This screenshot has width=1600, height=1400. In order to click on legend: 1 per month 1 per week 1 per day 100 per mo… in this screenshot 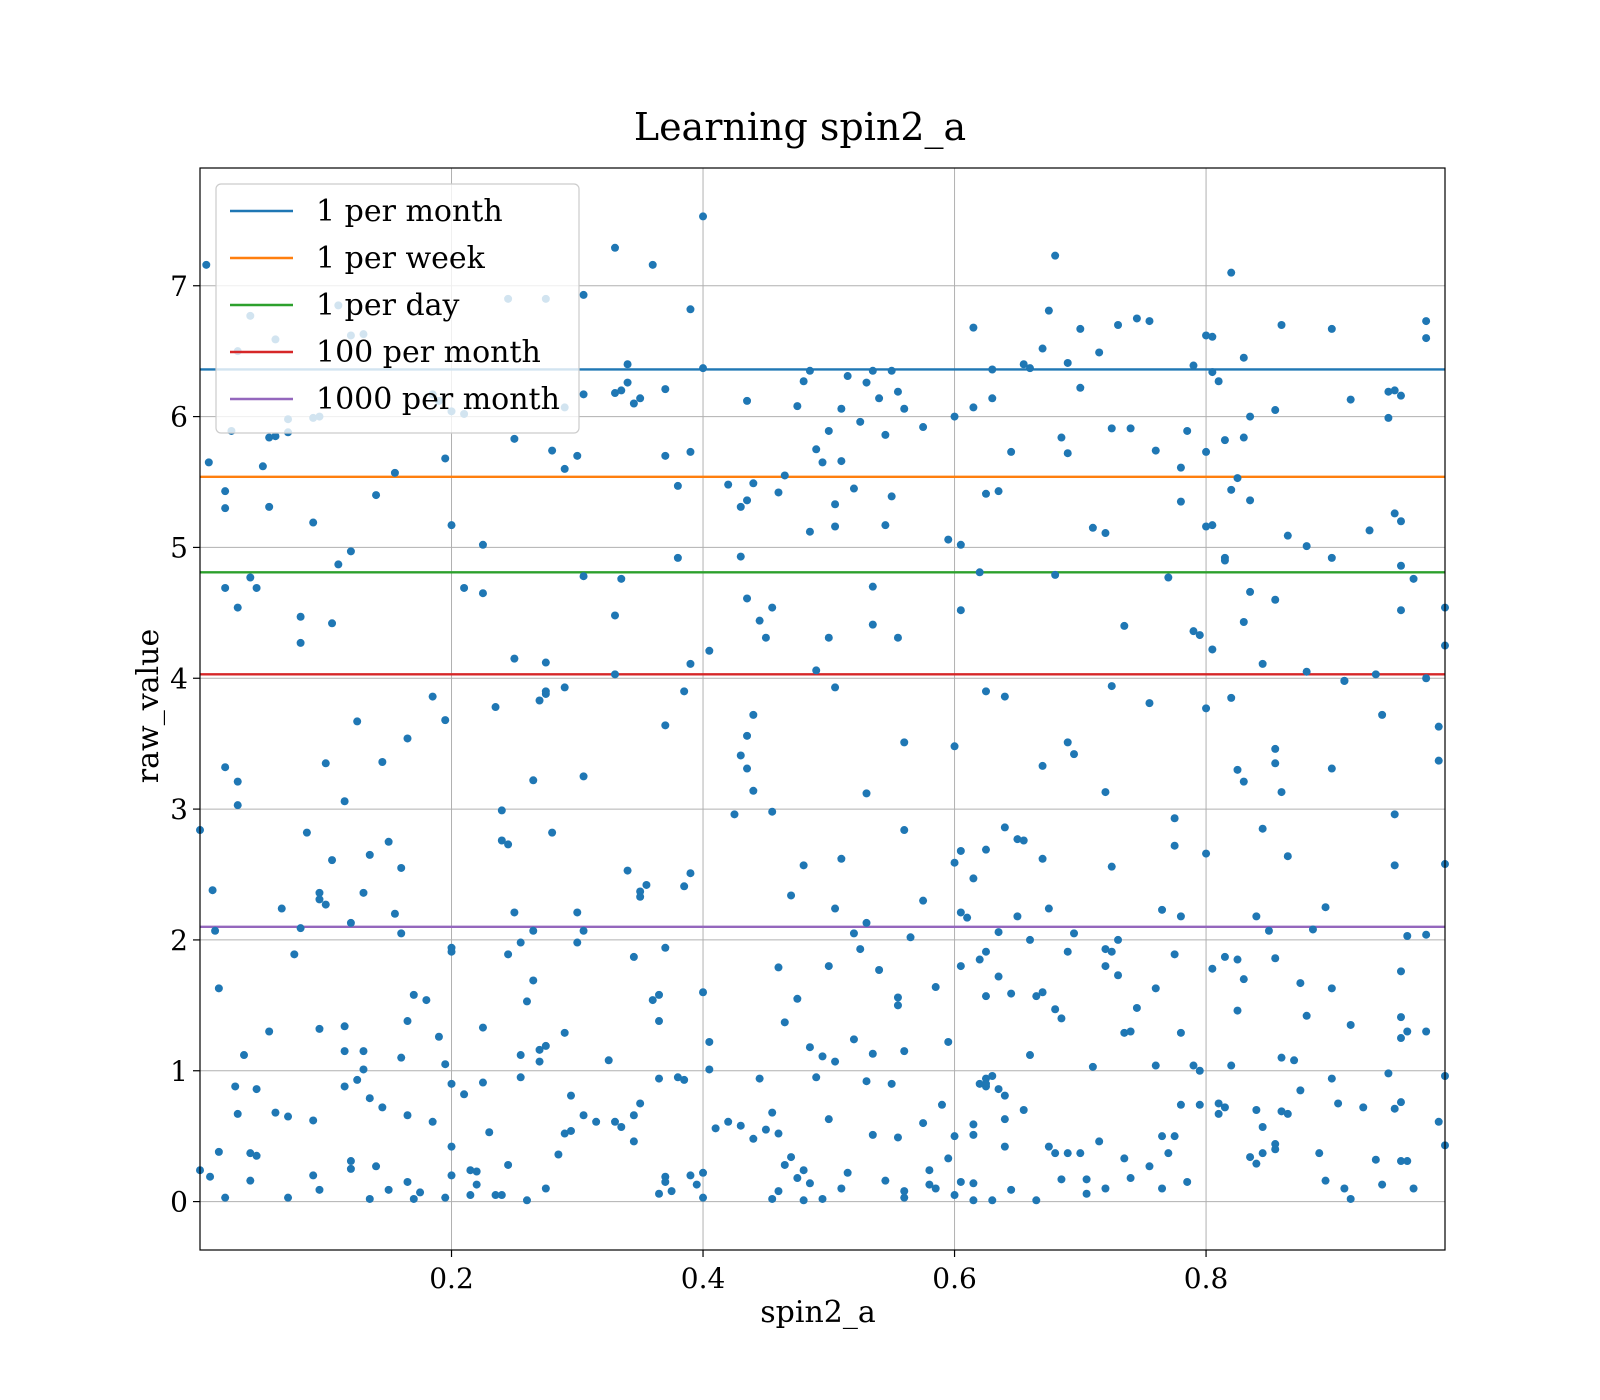, I will do `click(397, 308)`.